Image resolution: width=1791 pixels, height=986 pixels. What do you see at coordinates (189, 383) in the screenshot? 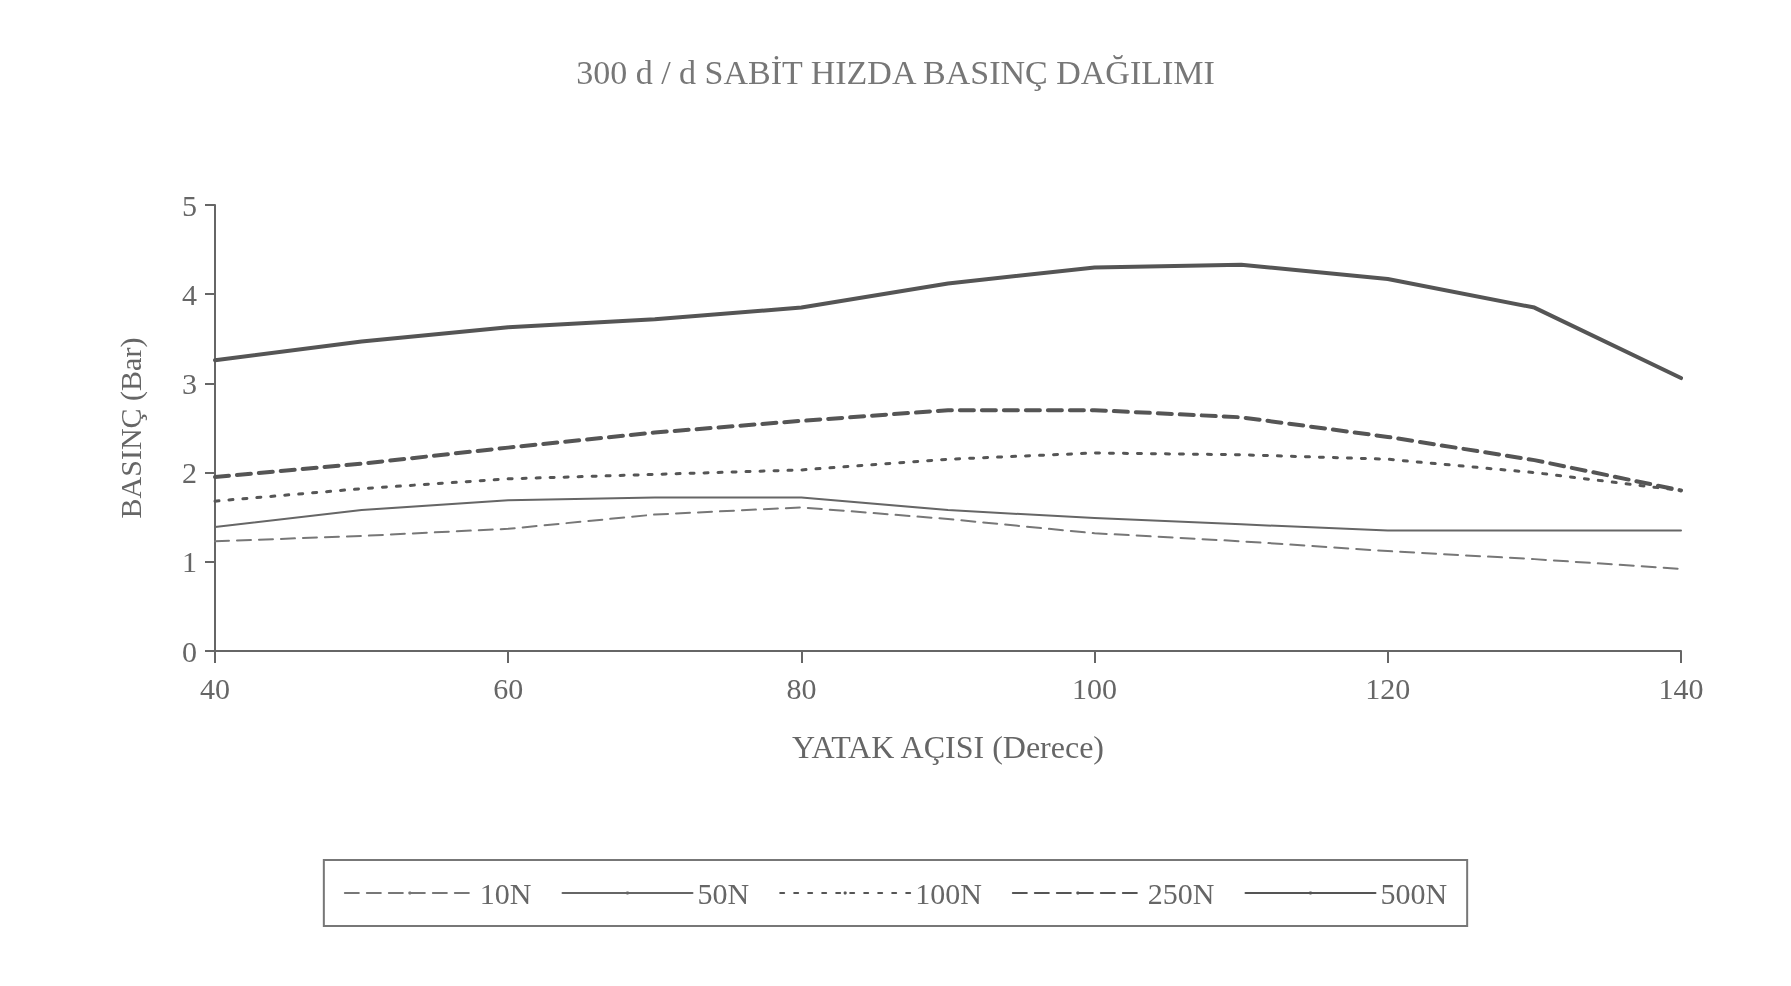
I see `y-tick-label: 3` at bounding box center [189, 383].